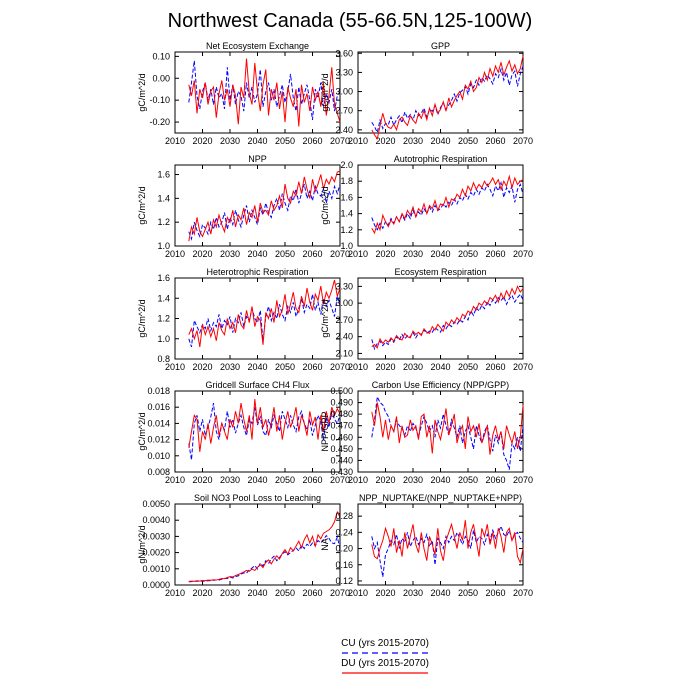 This screenshot has width=700, height=700. I want to click on panel-2-ytick-label: 3.30, so click(344, 72).